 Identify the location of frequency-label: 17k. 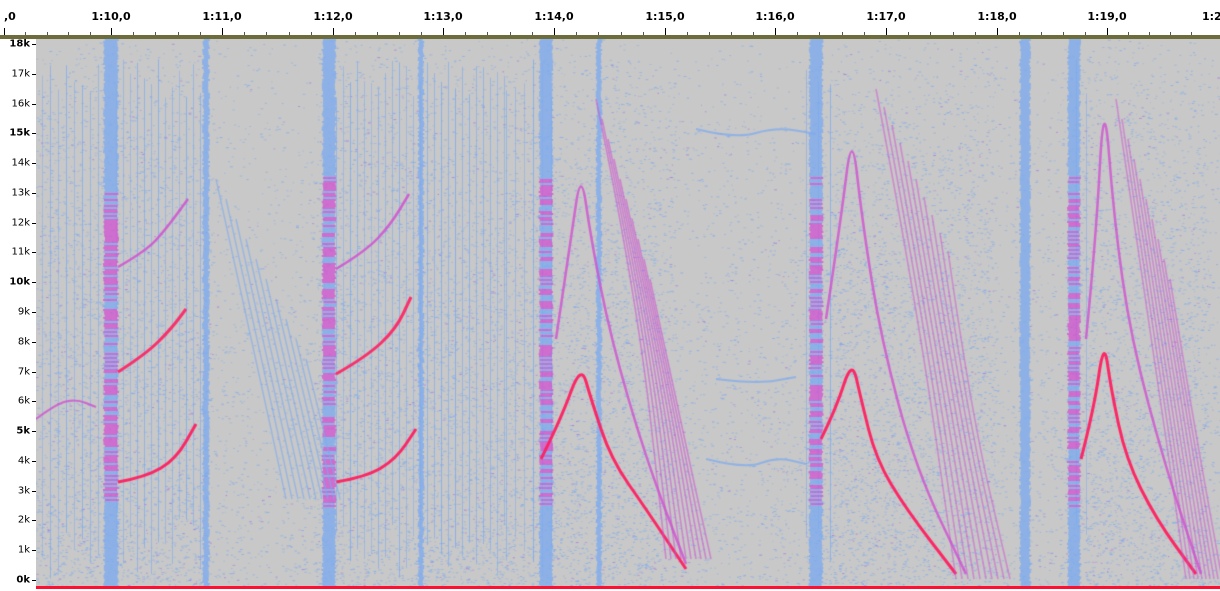
(20, 74).